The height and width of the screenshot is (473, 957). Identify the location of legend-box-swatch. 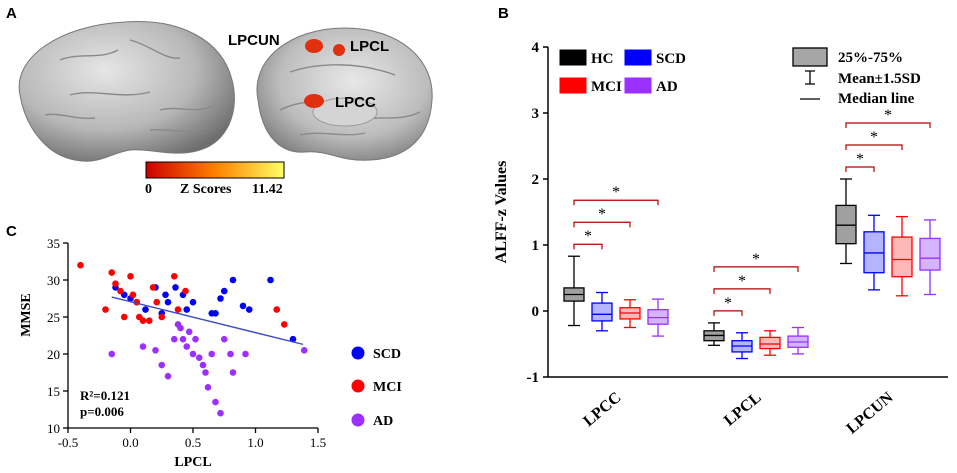
(810, 57).